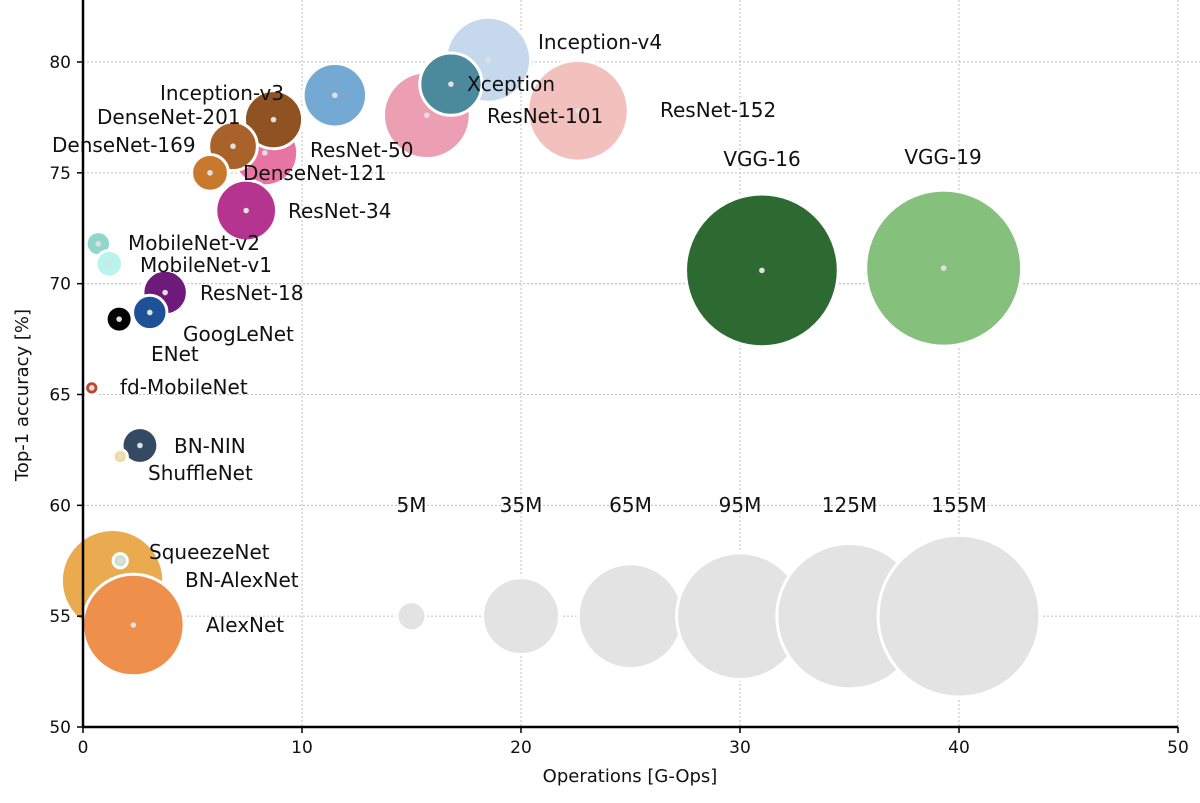 The image size is (1200, 803). I want to click on point-label: AlexNet, so click(245, 625).